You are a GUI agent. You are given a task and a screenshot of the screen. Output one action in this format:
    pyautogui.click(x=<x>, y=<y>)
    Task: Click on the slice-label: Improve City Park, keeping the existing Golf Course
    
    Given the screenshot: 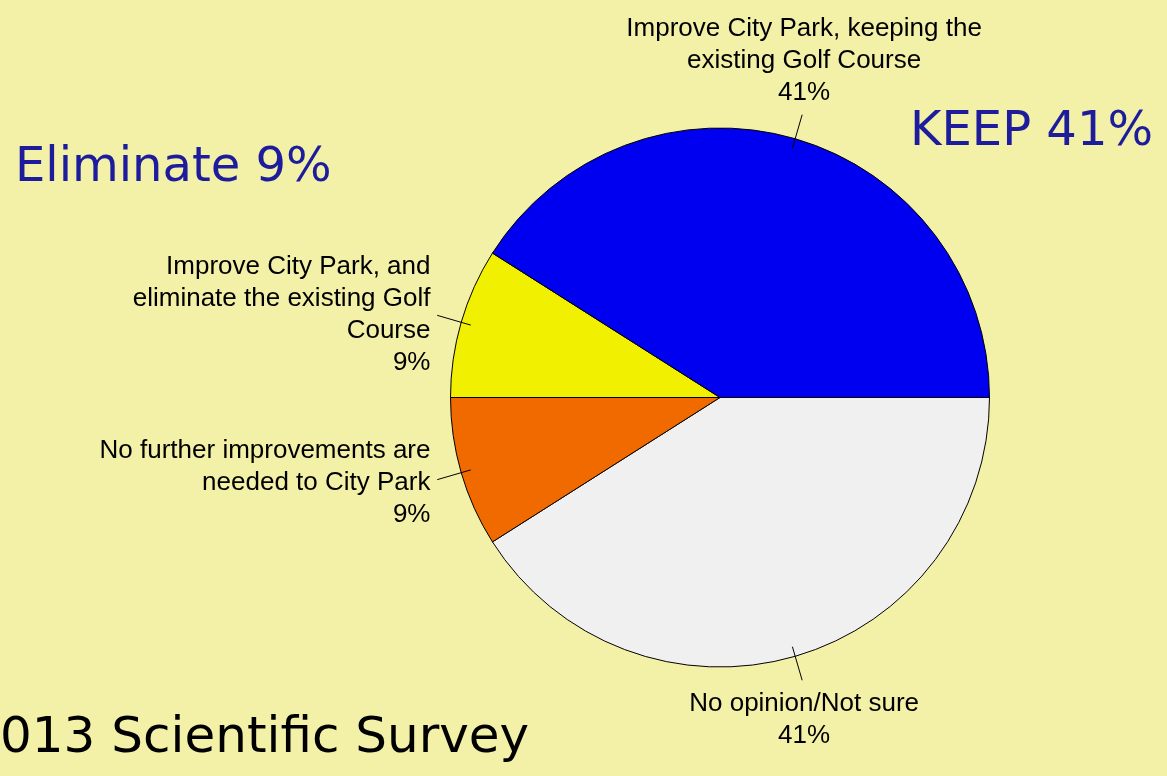 What is the action you would take?
    pyautogui.click(x=804, y=43)
    